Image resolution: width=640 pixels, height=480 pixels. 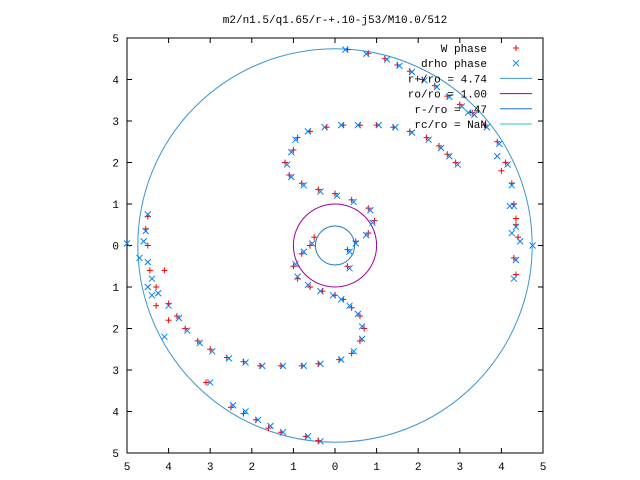 What do you see at coordinates (450, 111) in the screenshot?
I see `legend-label: r-/ro = .47` at bounding box center [450, 111].